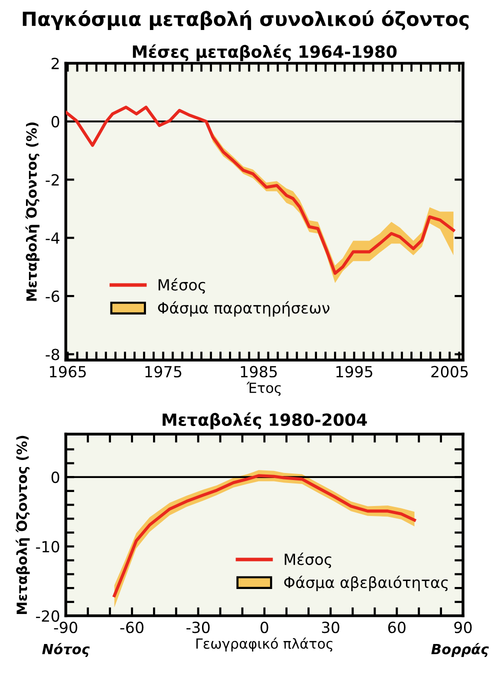 The width and height of the screenshot is (491, 673). Describe the element at coordinates (258, 372) in the screenshot. I see `x-tick-label: 1985` at that location.